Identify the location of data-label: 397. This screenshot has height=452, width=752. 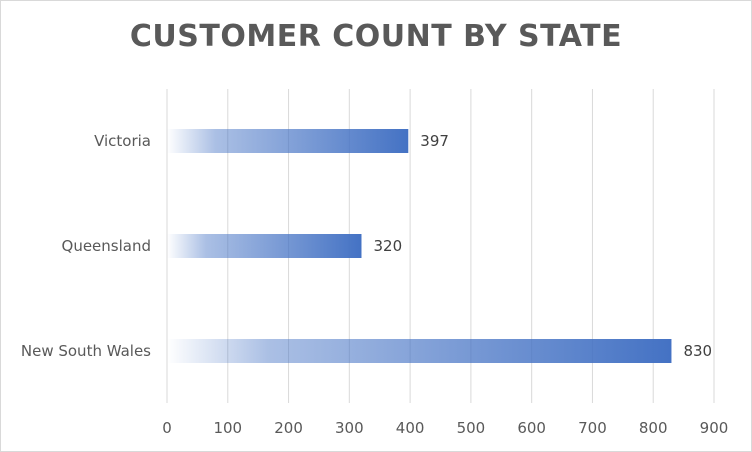
(434, 141).